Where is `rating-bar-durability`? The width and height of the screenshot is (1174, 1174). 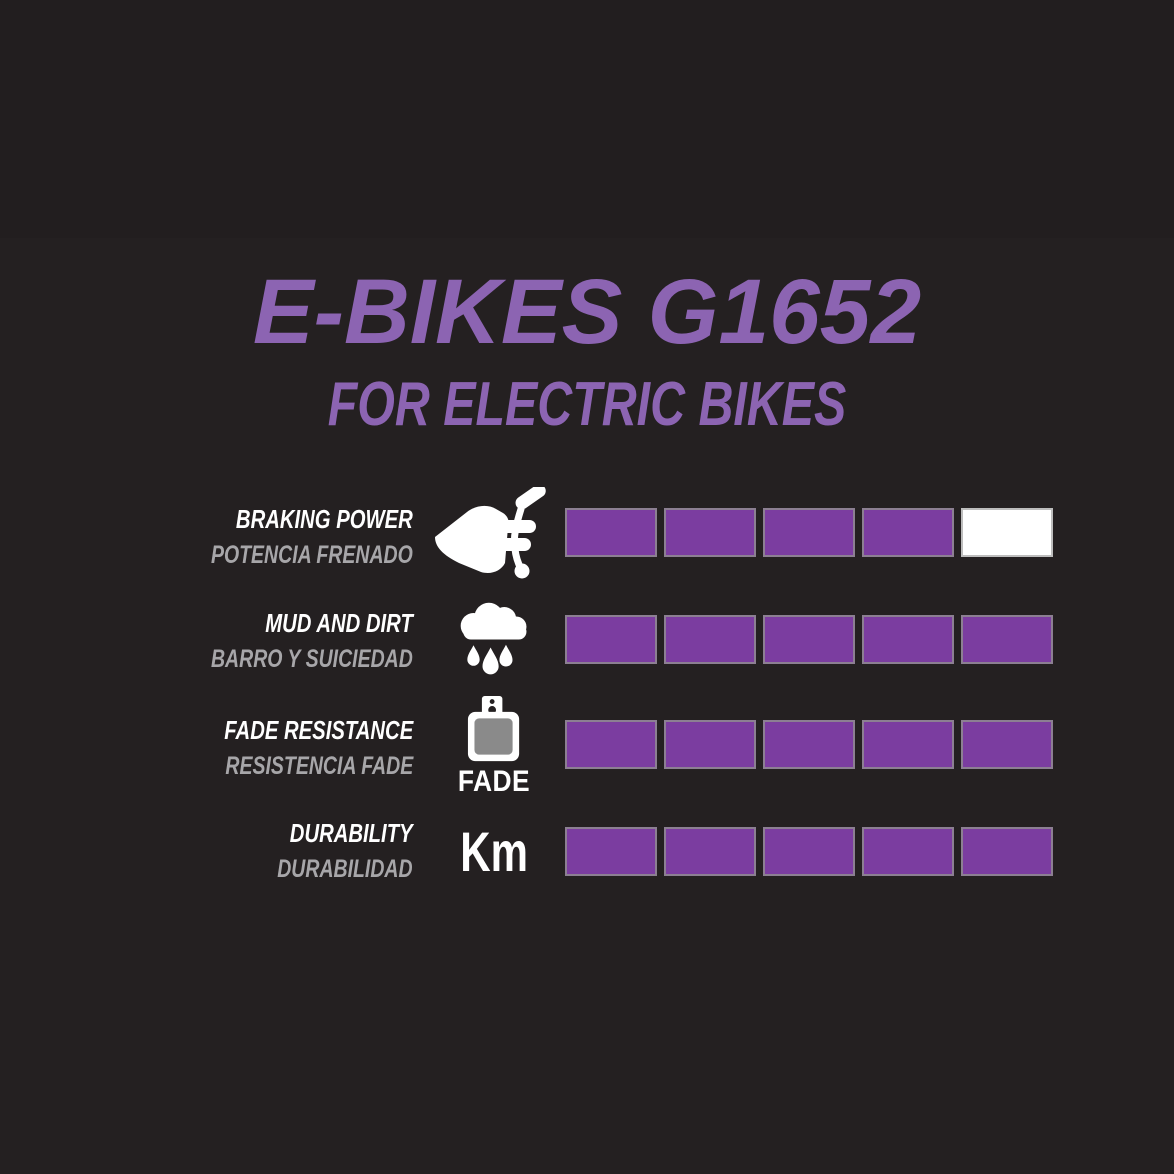
rating-bar-durability is located at coordinates (809, 851).